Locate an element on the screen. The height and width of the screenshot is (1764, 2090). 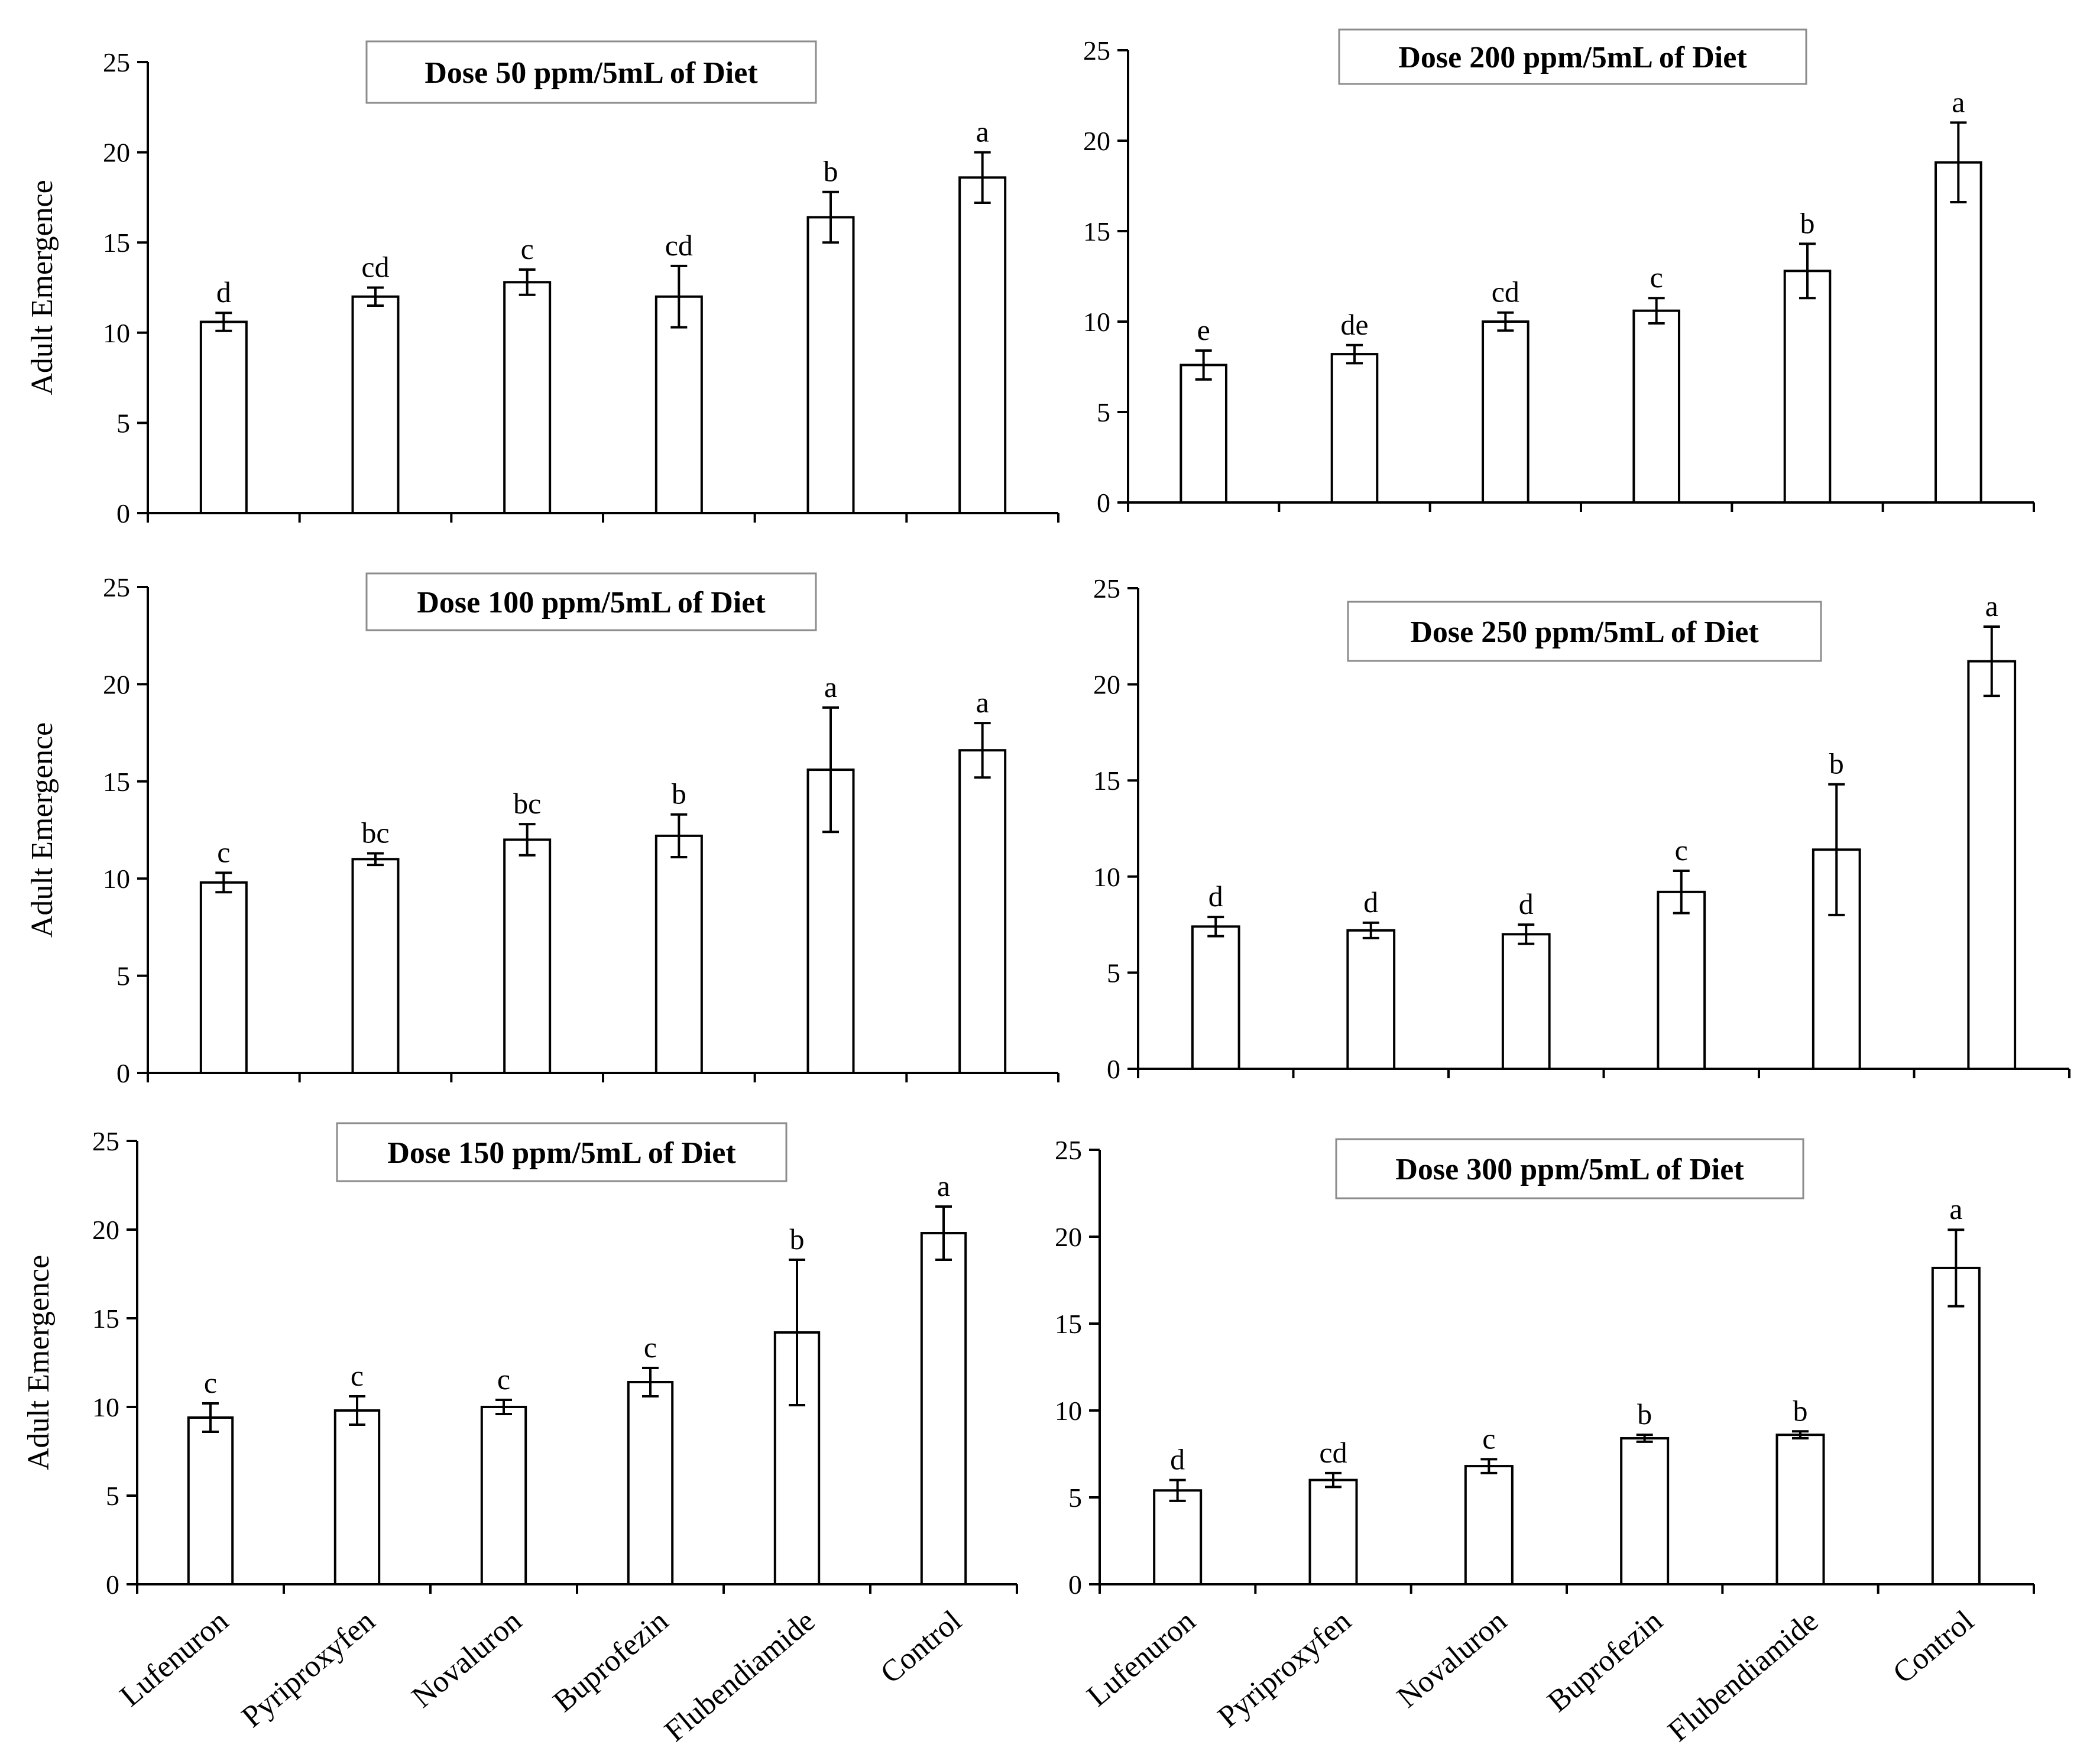
significance-letter: bc is located at coordinates (375, 832).